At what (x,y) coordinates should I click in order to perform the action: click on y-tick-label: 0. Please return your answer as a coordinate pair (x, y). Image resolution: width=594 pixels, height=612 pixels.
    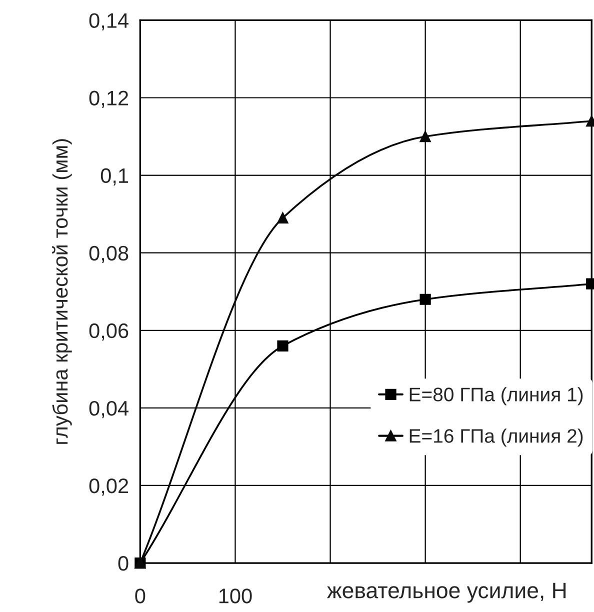
    Looking at the image, I should click on (123, 563).